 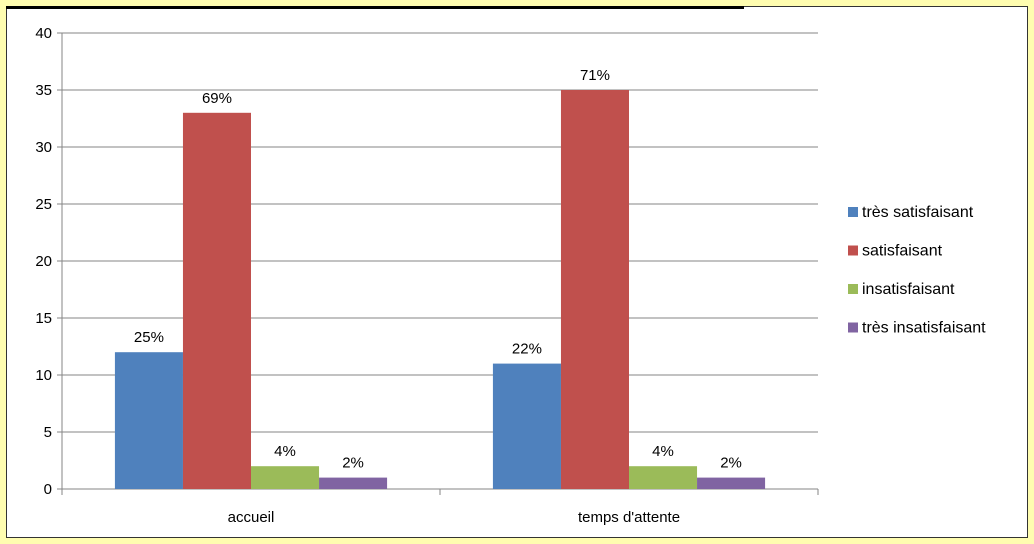 What do you see at coordinates (48, 489) in the screenshot?
I see `y-tick-label: 0` at bounding box center [48, 489].